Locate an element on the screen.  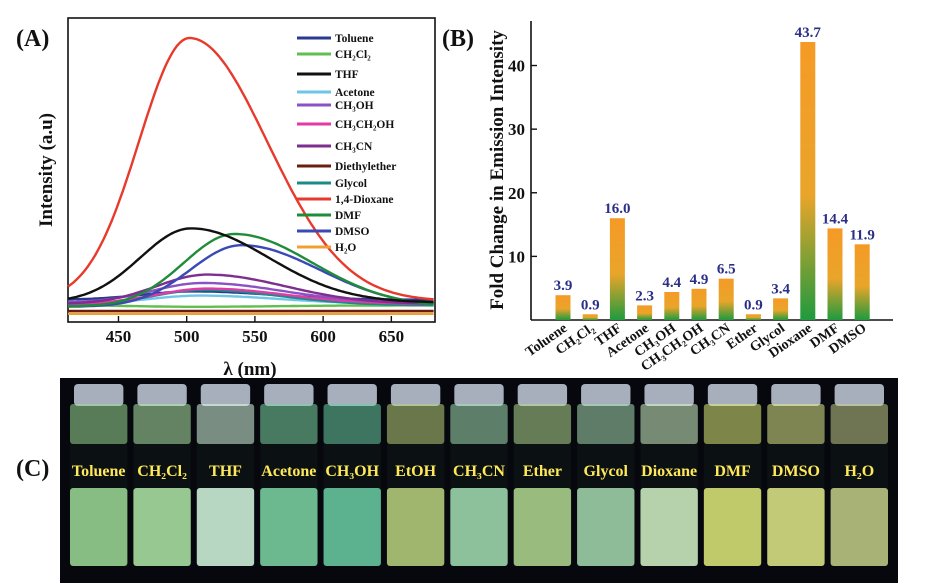
bar-value-label: 0.9 is located at coordinates (753, 305).